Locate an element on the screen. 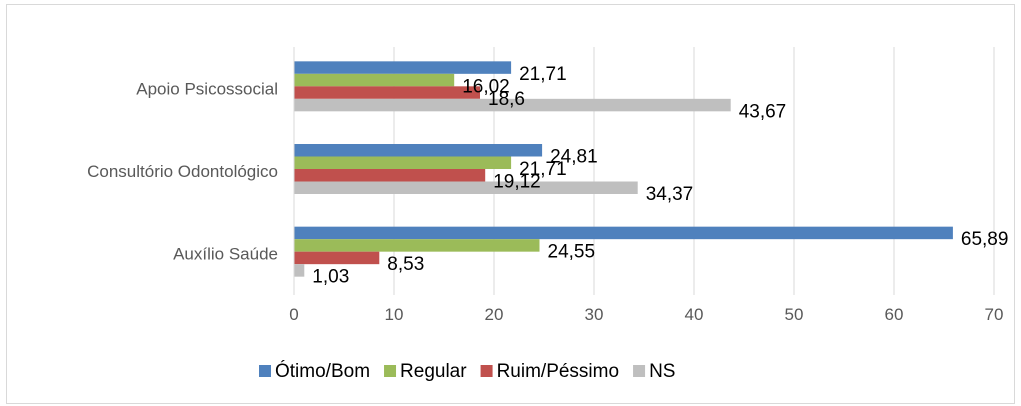 This screenshot has height=406, width=1021. legend-swatch-otimo-bom is located at coordinates (265, 371).